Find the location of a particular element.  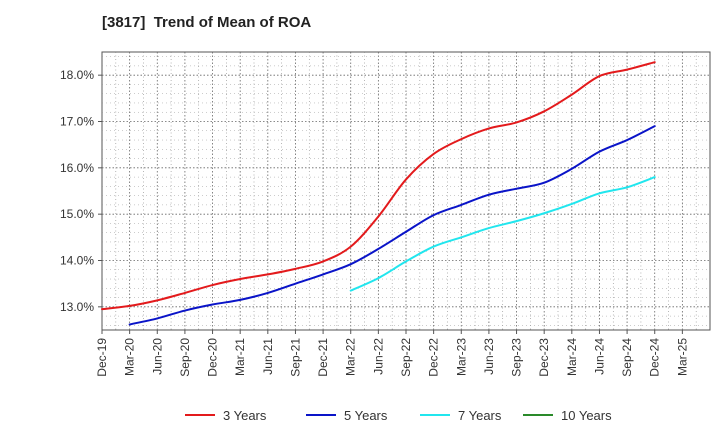

x-tick-label: Jun-24 is located at coordinates (599, 356).